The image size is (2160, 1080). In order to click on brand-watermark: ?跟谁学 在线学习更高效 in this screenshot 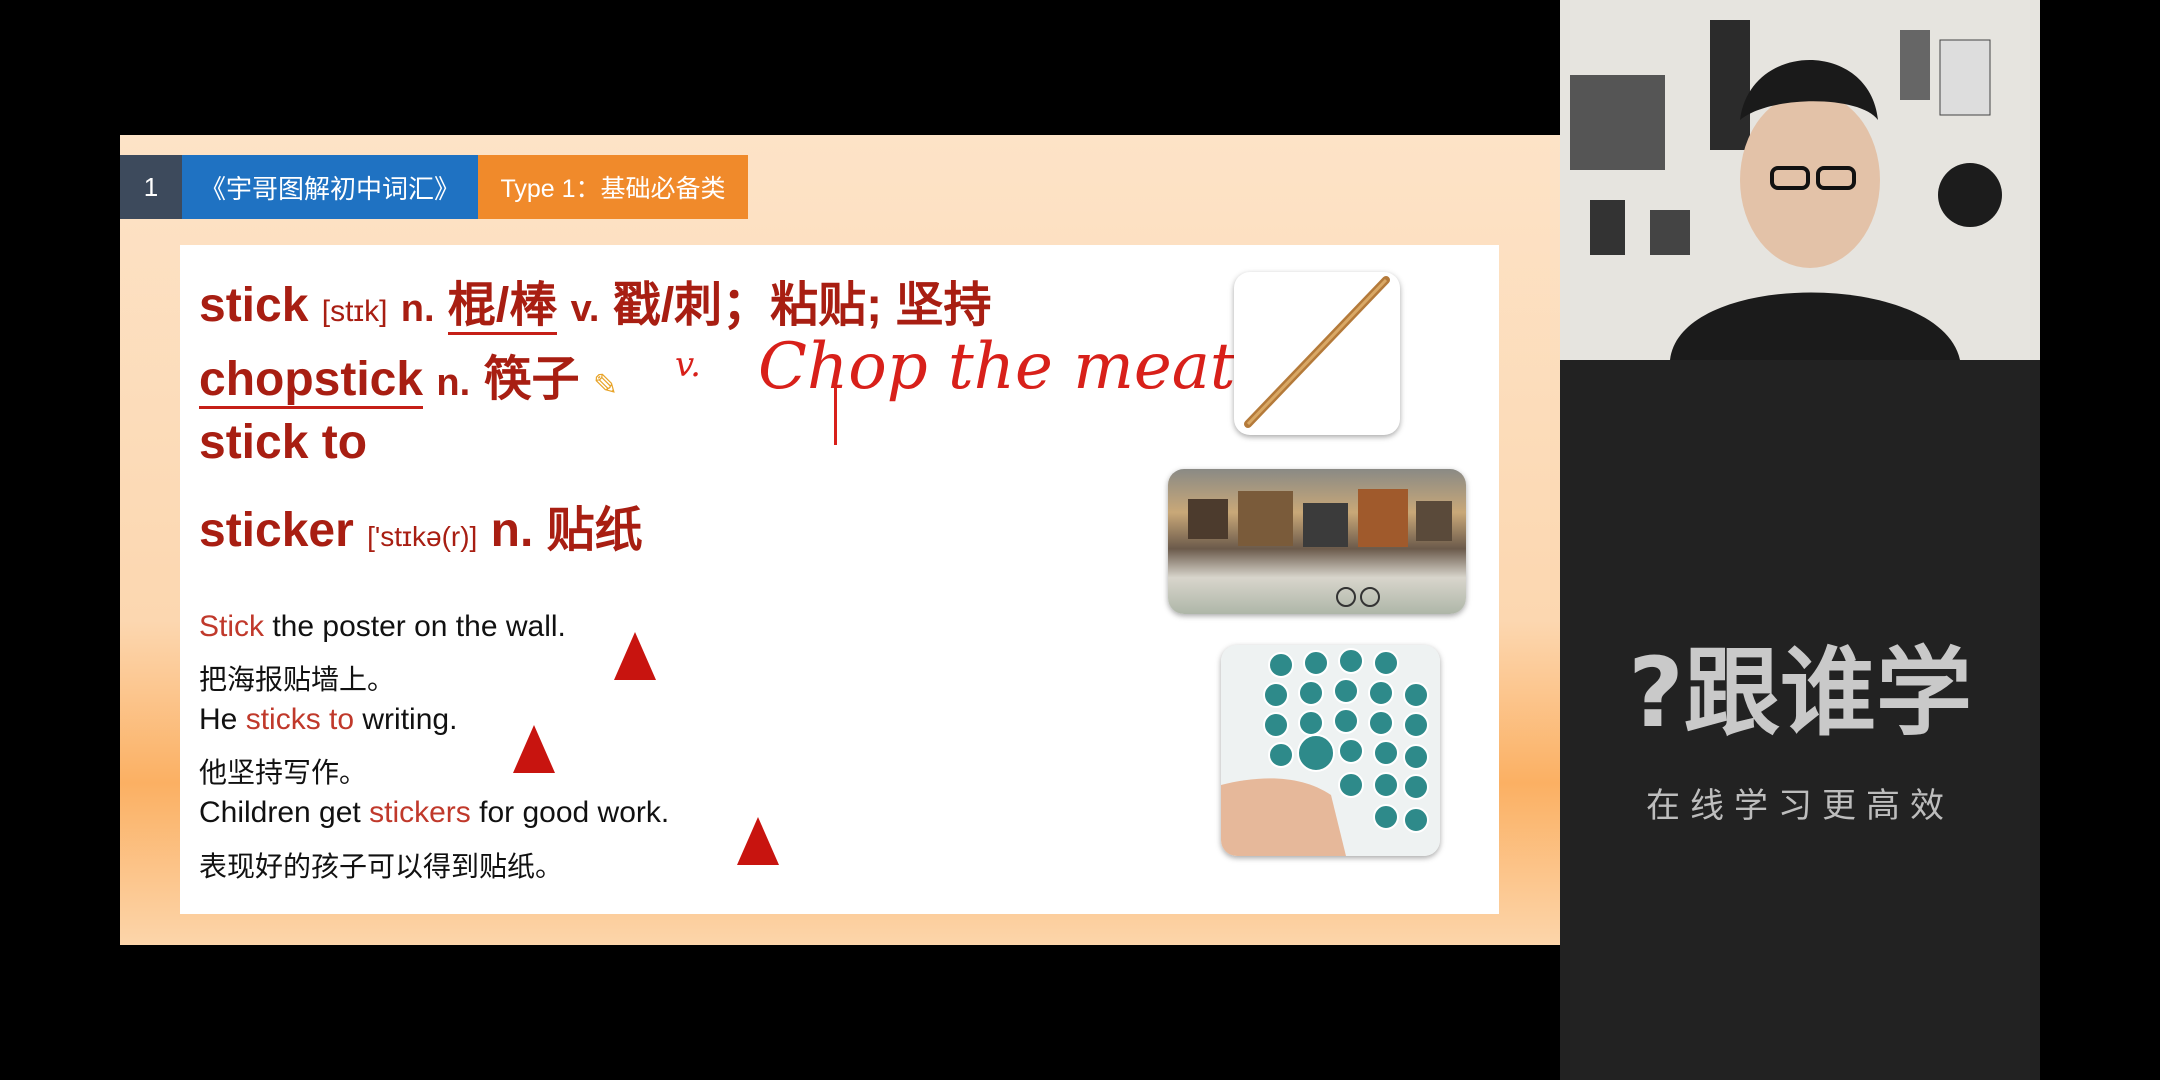, I will do `click(1800, 721)`.